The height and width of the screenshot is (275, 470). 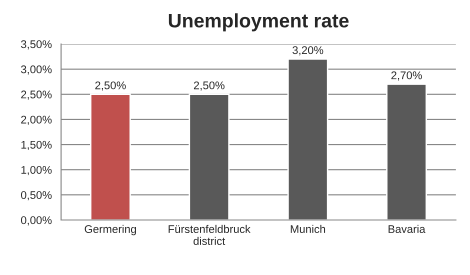 What do you see at coordinates (258, 22) in the screenshot?
I see `chart-title: Unemployment rate` at bounding box center [258, 22].